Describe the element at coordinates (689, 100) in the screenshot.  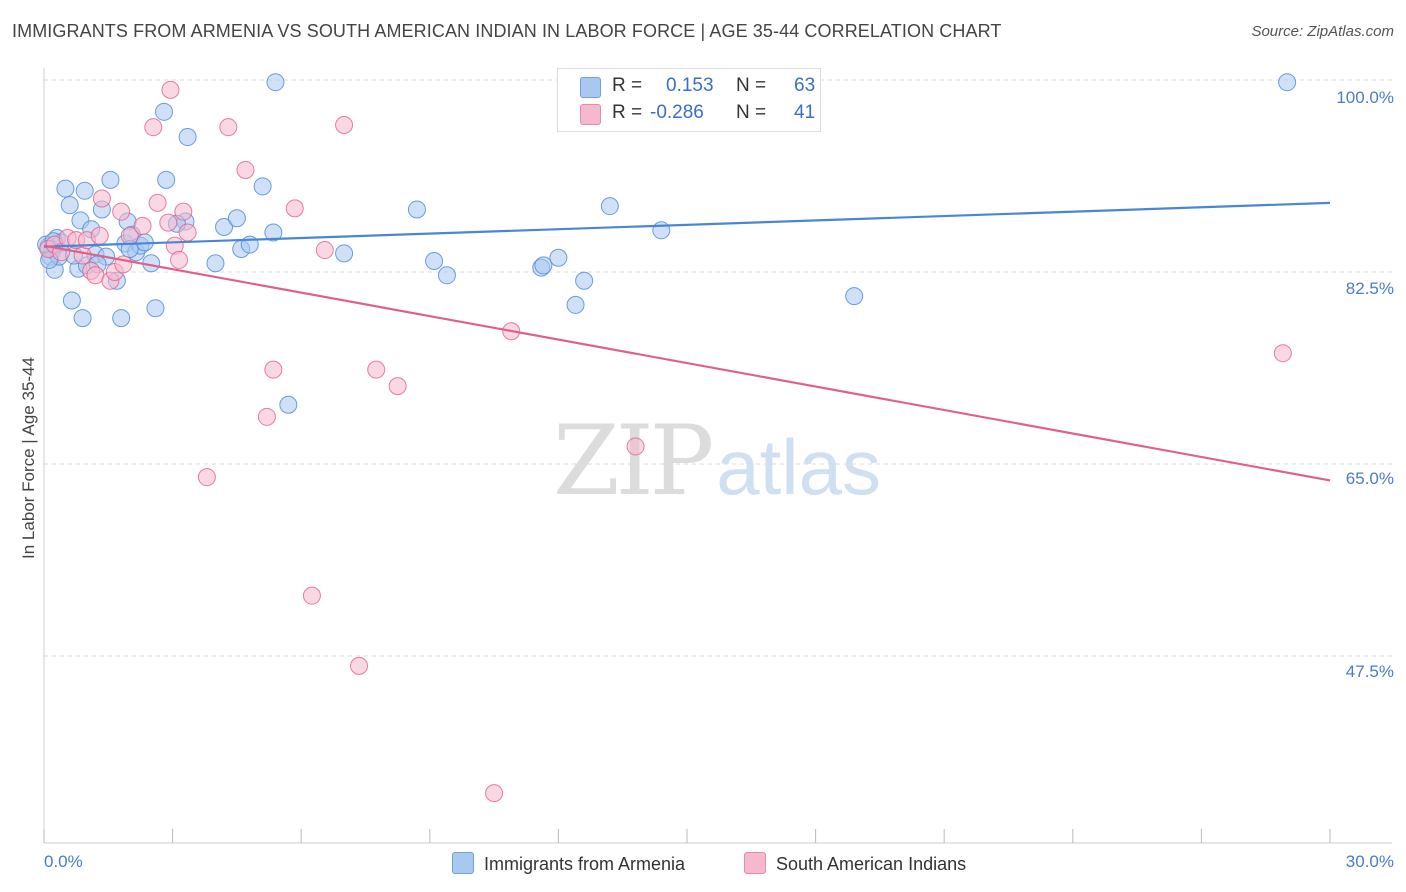
I see `legend: R = 0.153 N = 63 R = -0.286 N = 41` at that location.